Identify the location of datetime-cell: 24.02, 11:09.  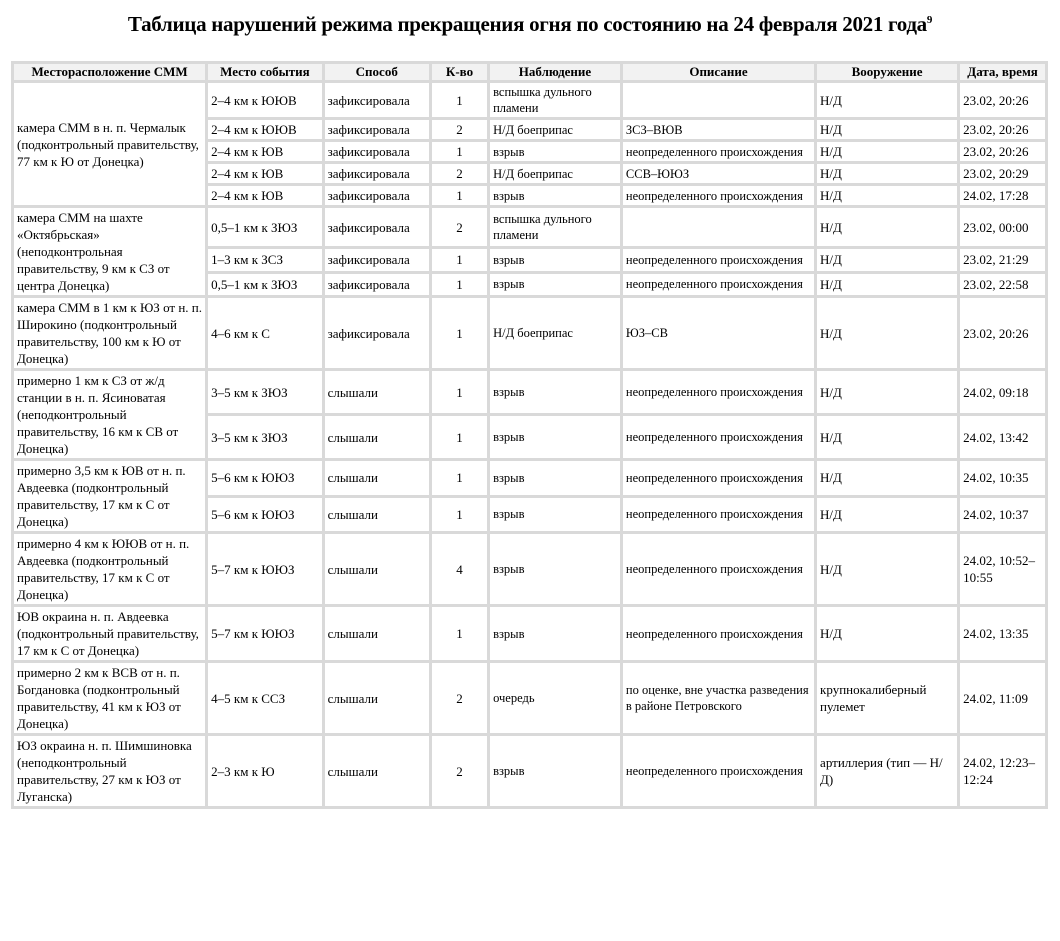
(1002, 698).